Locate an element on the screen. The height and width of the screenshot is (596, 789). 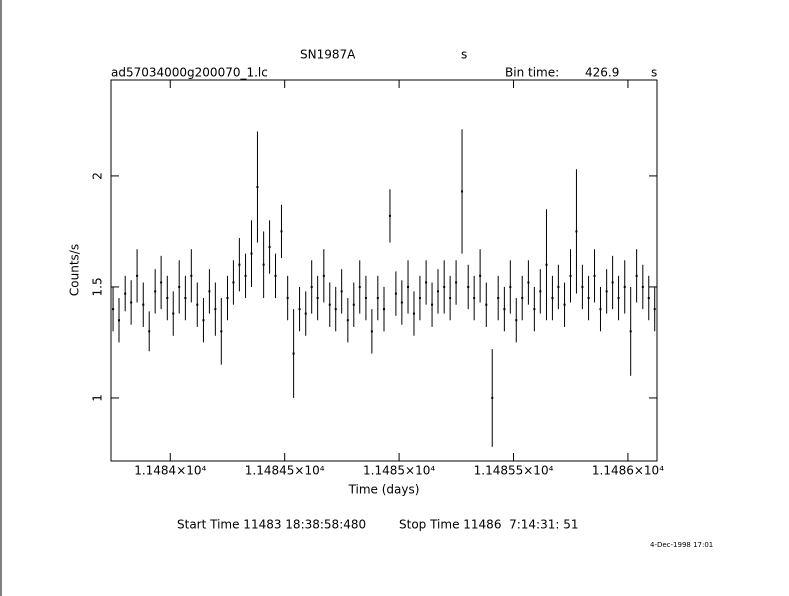
x-tick-label: 1.1486×10⁴ is located at coordinates (628, 471).